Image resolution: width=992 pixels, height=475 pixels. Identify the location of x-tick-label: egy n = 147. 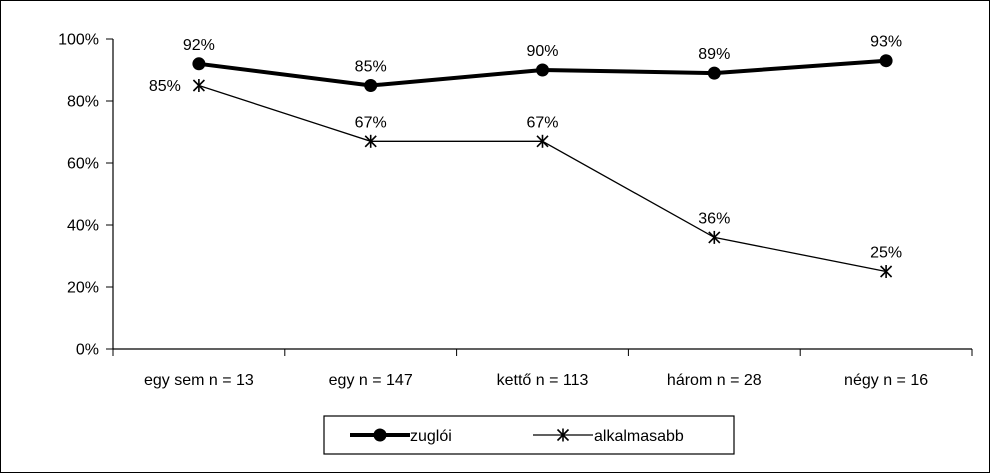
(371, 380).